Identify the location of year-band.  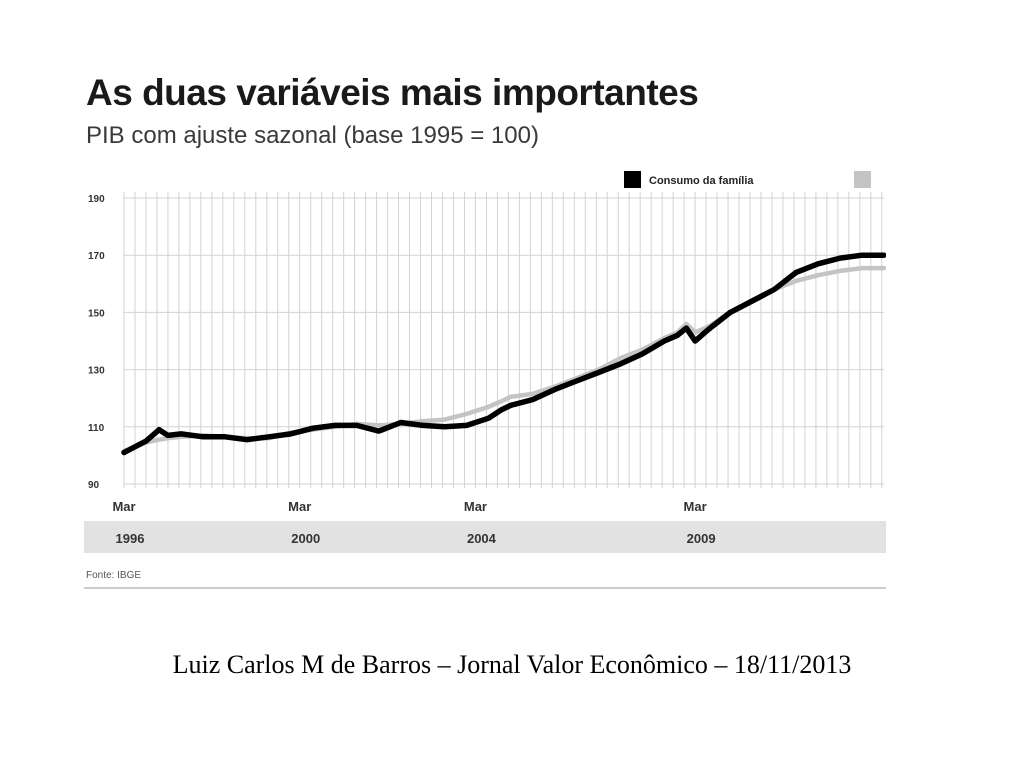
(485, 555).